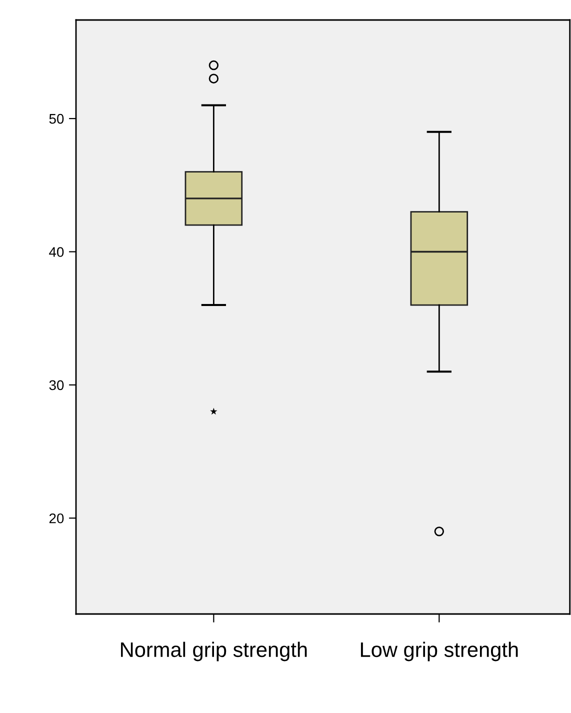 This screenshot has width=571, height=713. I want to click on y-tick-label: 20, so click(56, 518).